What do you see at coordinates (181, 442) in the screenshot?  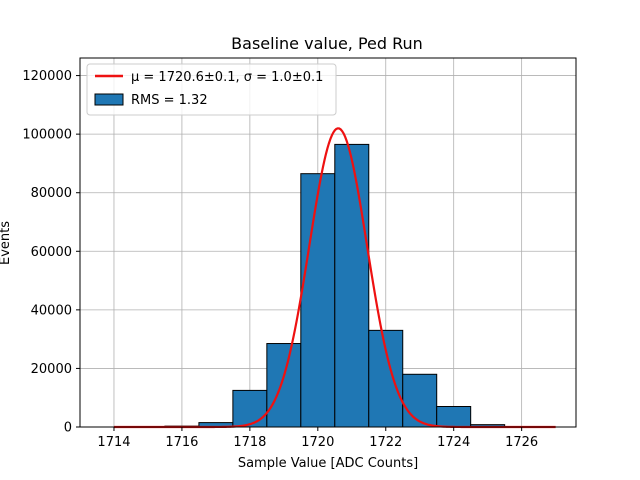 I see `x-tick-label: 1716` at bounding box center [181, 442].